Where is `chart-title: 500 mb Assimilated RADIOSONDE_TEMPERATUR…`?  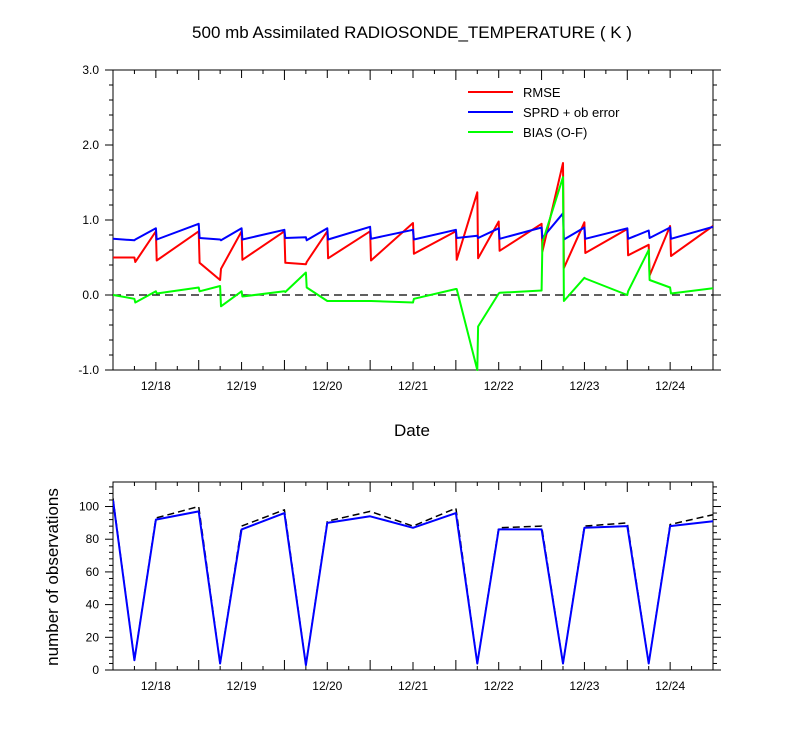 chart-title: 500 mb Assimilated RADIOSONDE_TEMPERATUR… is located at coordinates (412, 32).